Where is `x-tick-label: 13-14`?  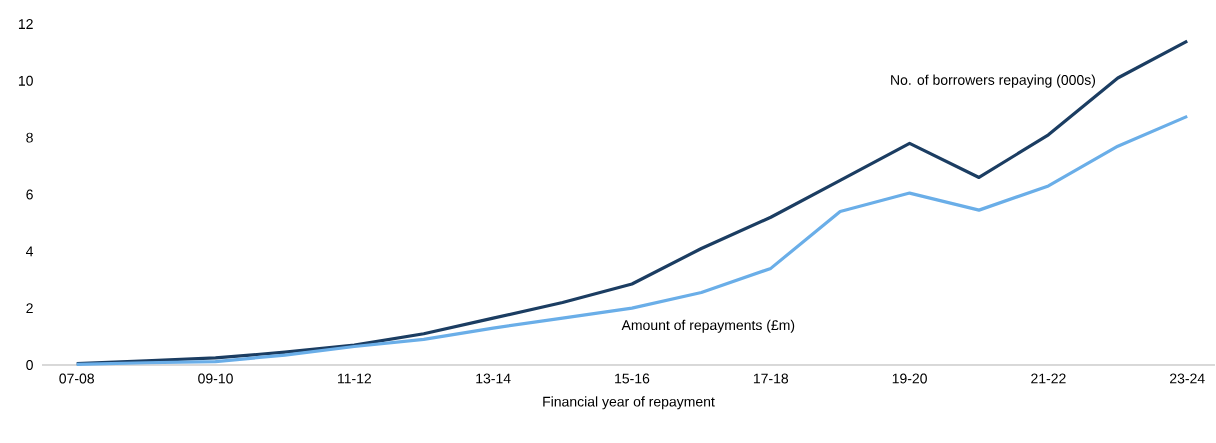
x-tick-label: 13-14 is located at coordinates (493, 378).